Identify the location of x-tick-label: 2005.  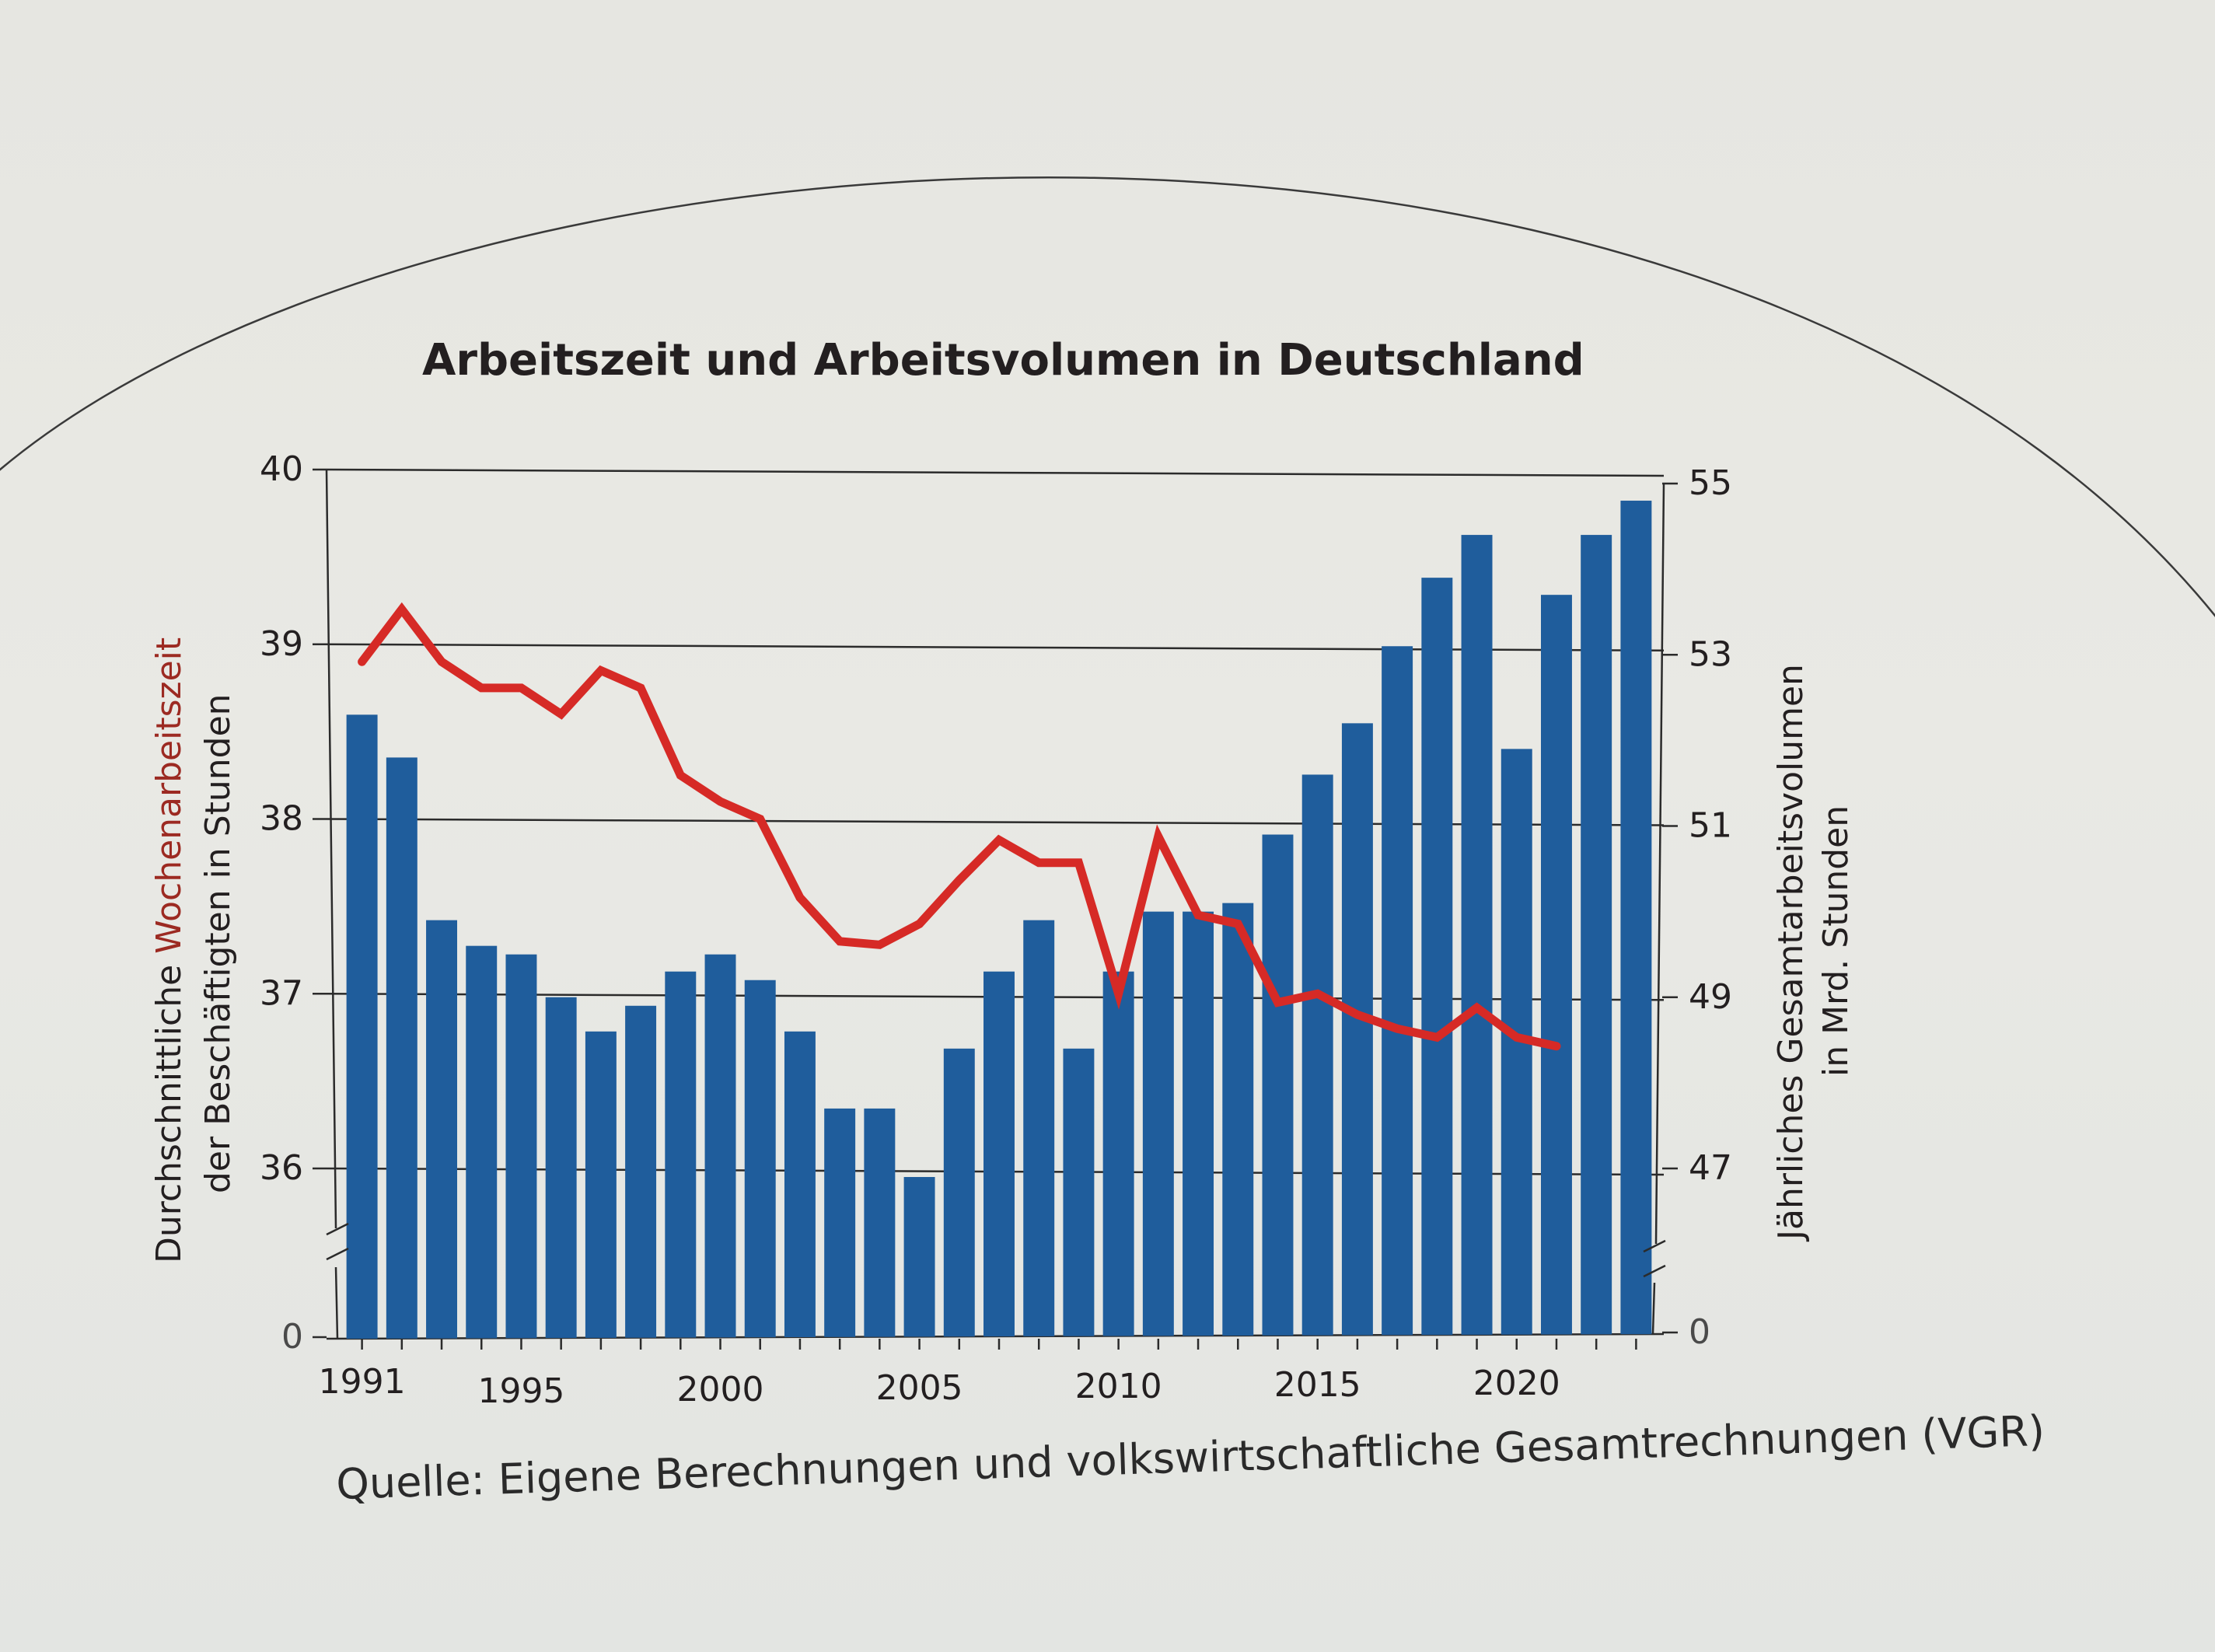
(920, 1388).